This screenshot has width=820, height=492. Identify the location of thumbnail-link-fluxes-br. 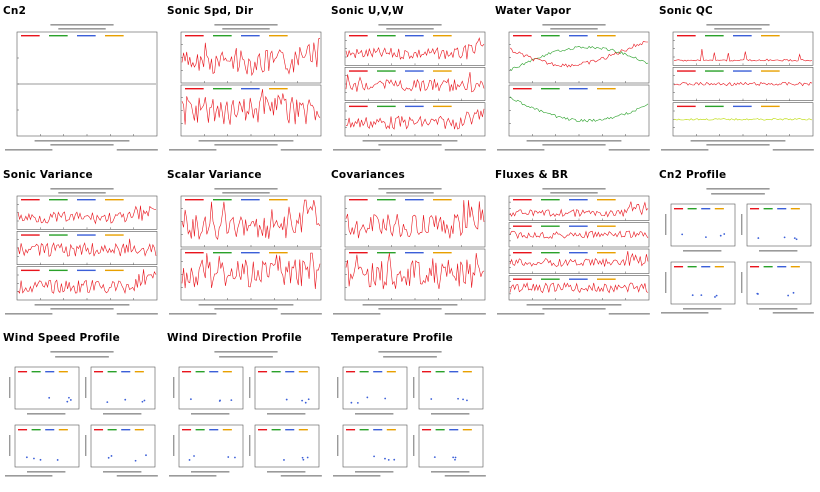
(574, 250).